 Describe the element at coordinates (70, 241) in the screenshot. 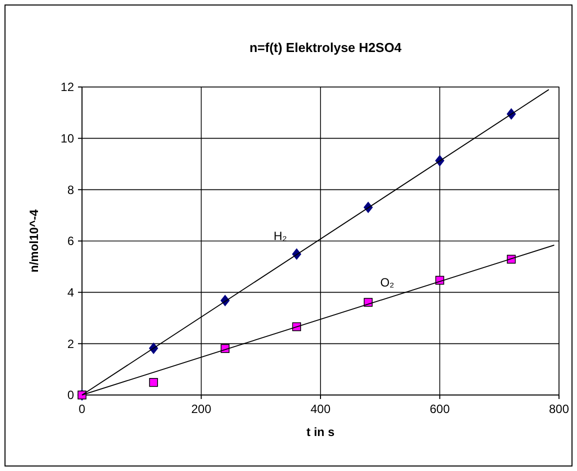

I see `y-tick-label: 6` at that location.